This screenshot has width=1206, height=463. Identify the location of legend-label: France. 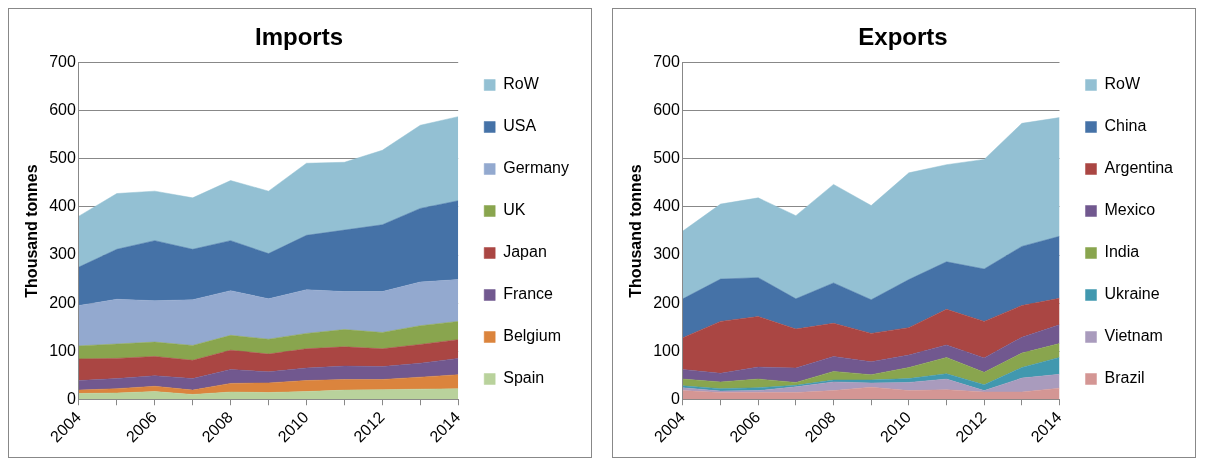
(528, 294).